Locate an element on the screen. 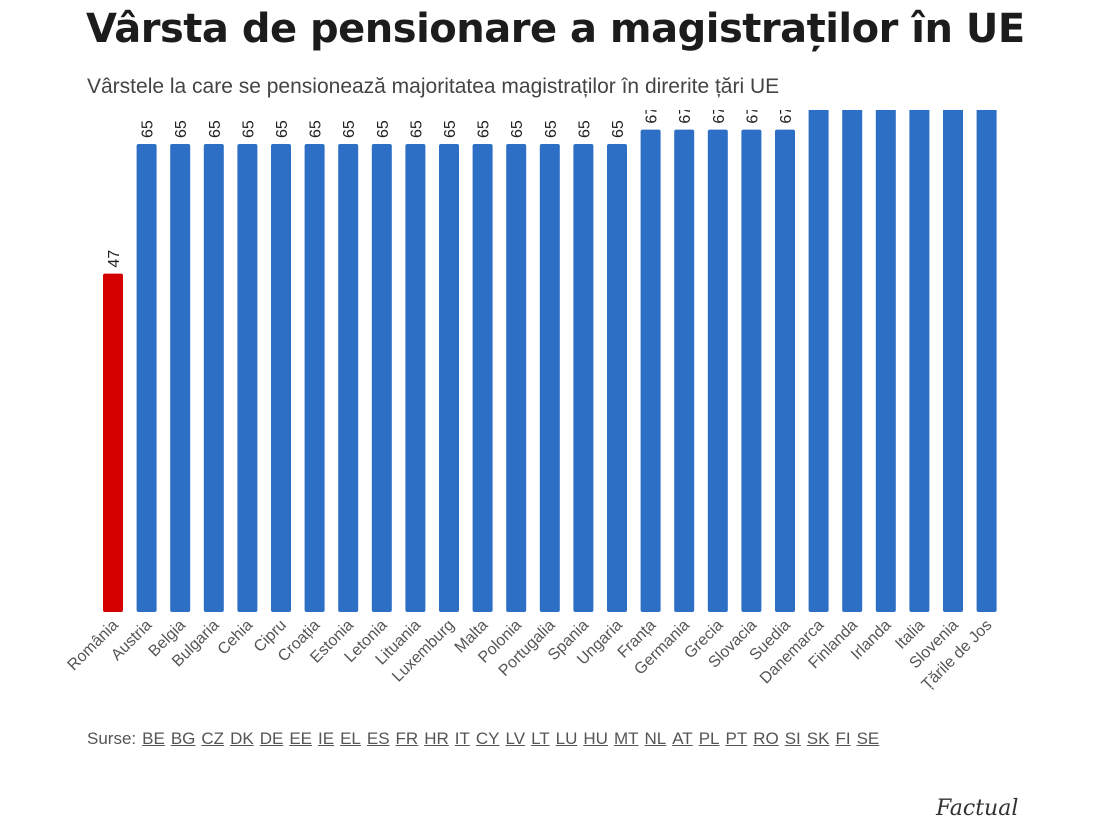 The width and height of the screenshot is (1102, 837). source-link-es: ES is located at coordinates (378, 738).